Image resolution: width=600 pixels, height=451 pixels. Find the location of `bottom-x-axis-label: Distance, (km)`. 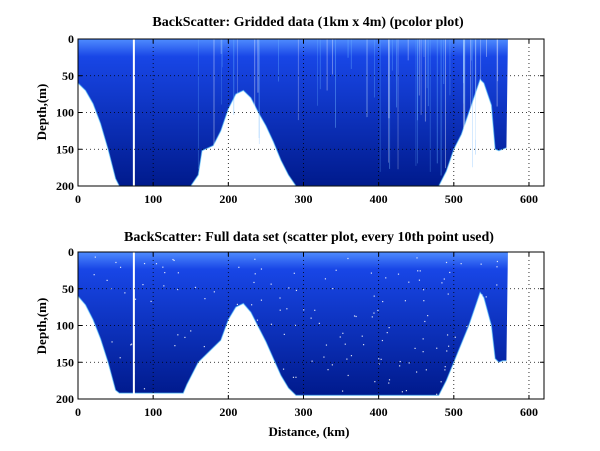

bottom-x-axis-label: Distance, (km) is located at coordinates (309, 431).